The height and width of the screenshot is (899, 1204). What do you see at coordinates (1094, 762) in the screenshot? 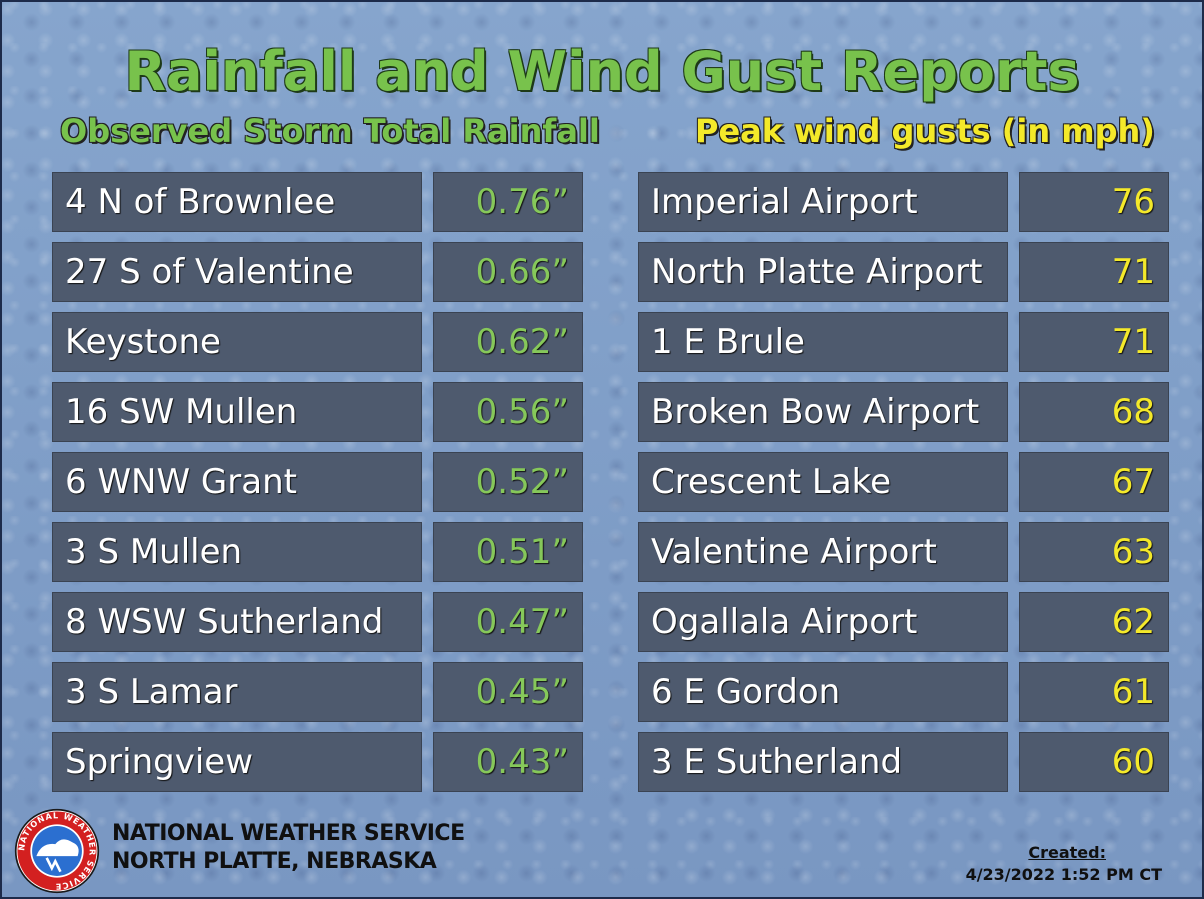
I see `wind-value: 60` at bounding box center [1094, 762].